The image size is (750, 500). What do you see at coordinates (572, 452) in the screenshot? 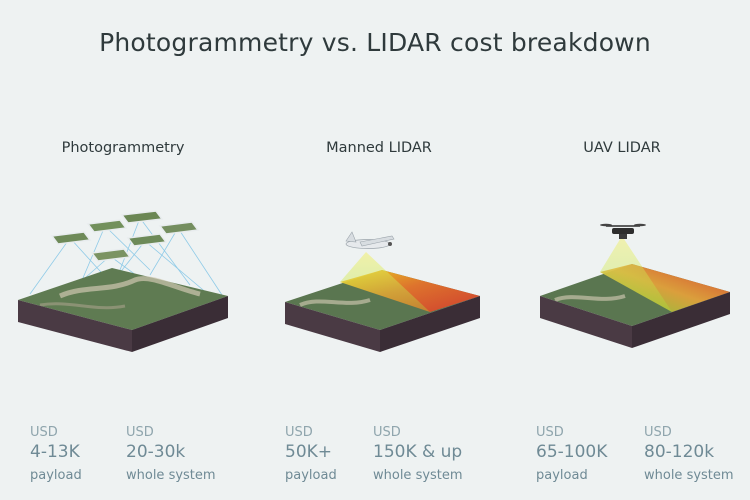
I see `price-amount: 65-100K` at bounding box center [572, 452].